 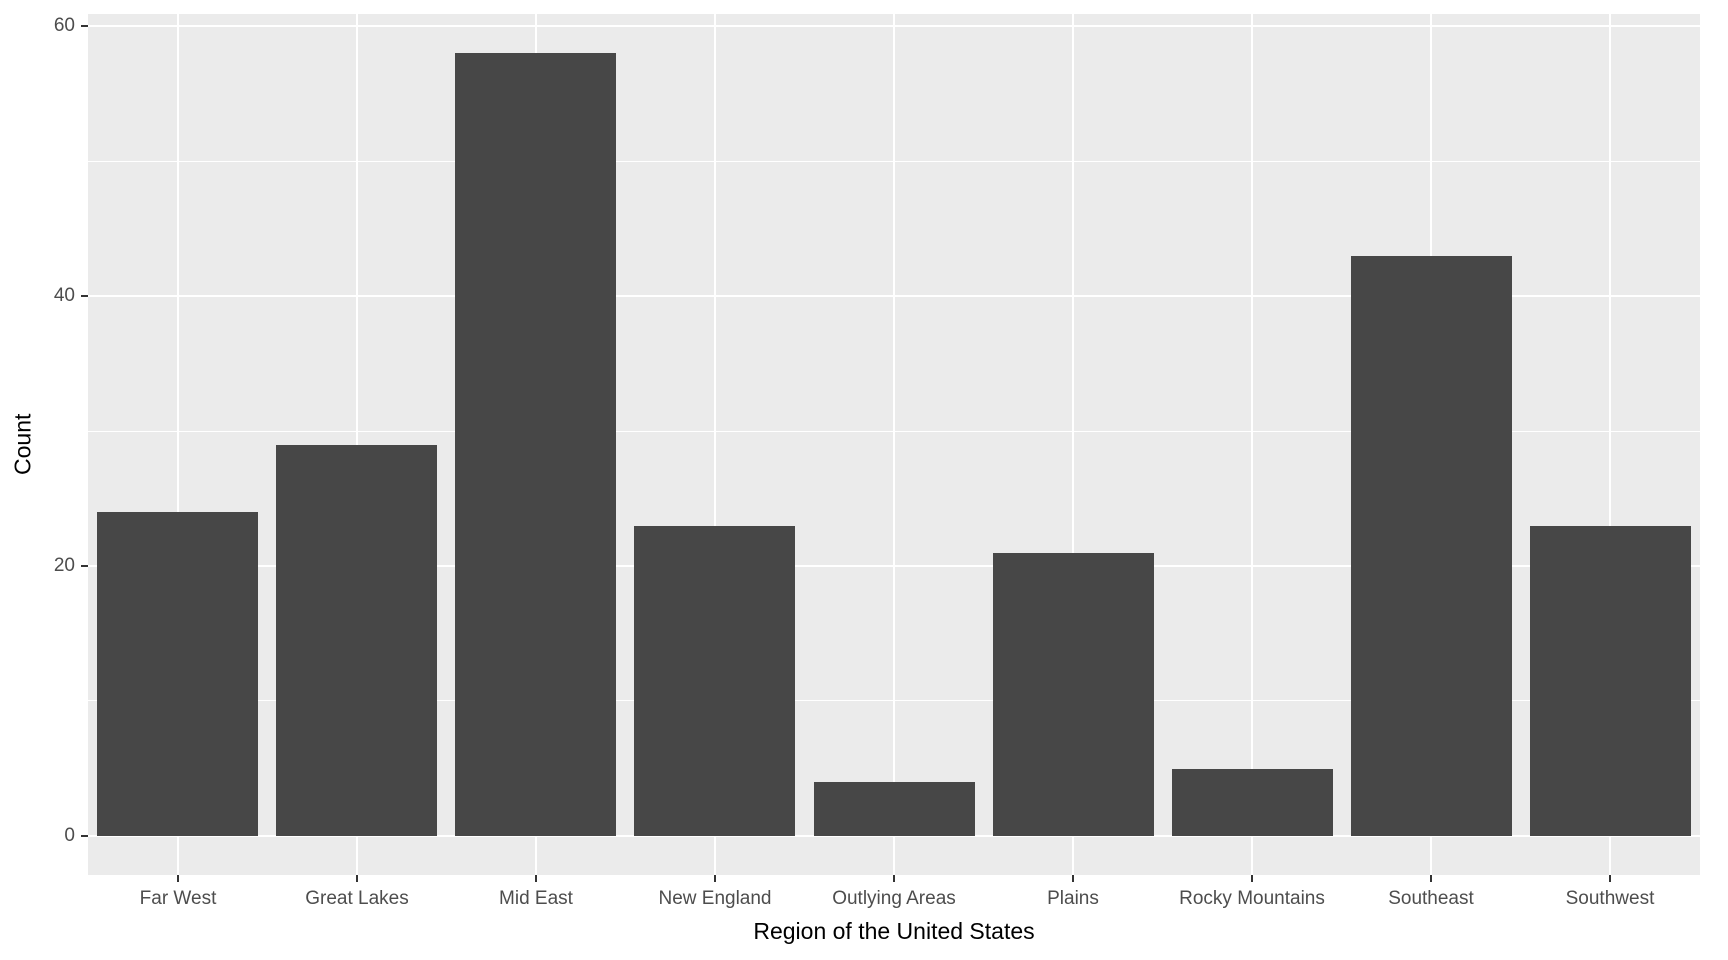 I want to click on bar-far-west, so click(x=177, y=674).